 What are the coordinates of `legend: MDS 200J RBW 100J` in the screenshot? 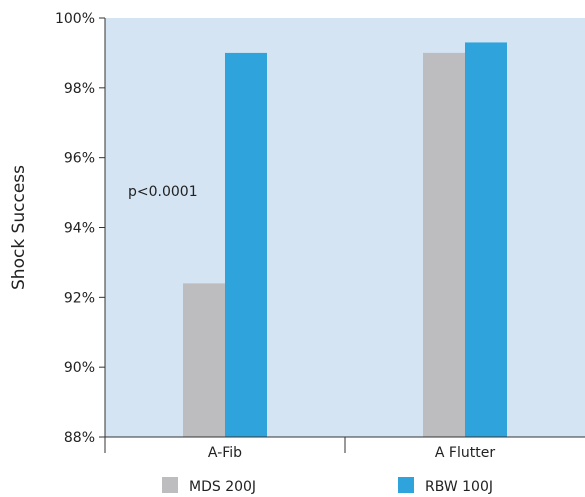 It's located at (327, 486).